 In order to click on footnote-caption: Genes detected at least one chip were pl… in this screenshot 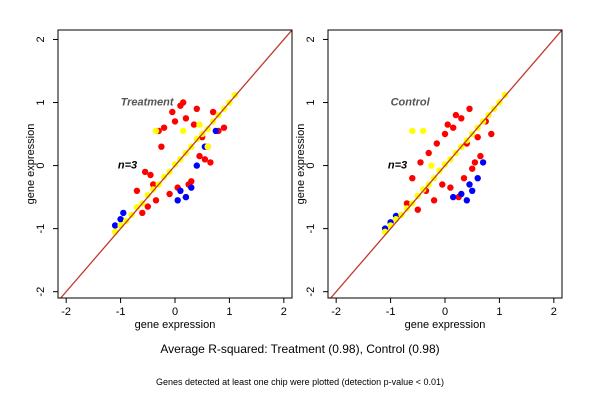, I will do `click(300, 382)`.